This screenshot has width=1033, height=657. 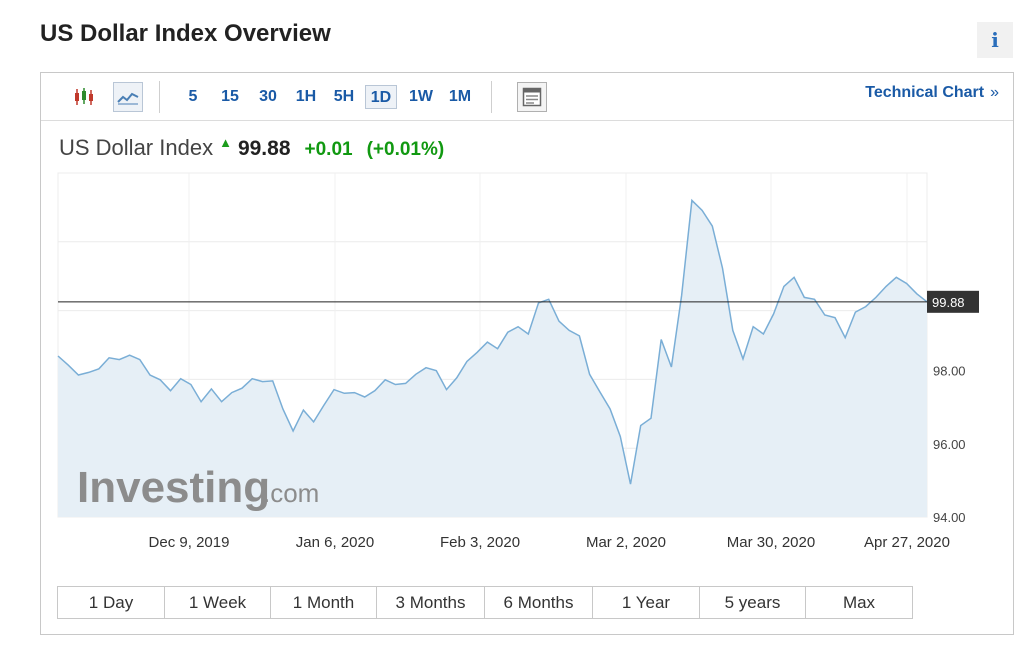 I want to click on calendar-table-icon, so click(x=532, y=97).